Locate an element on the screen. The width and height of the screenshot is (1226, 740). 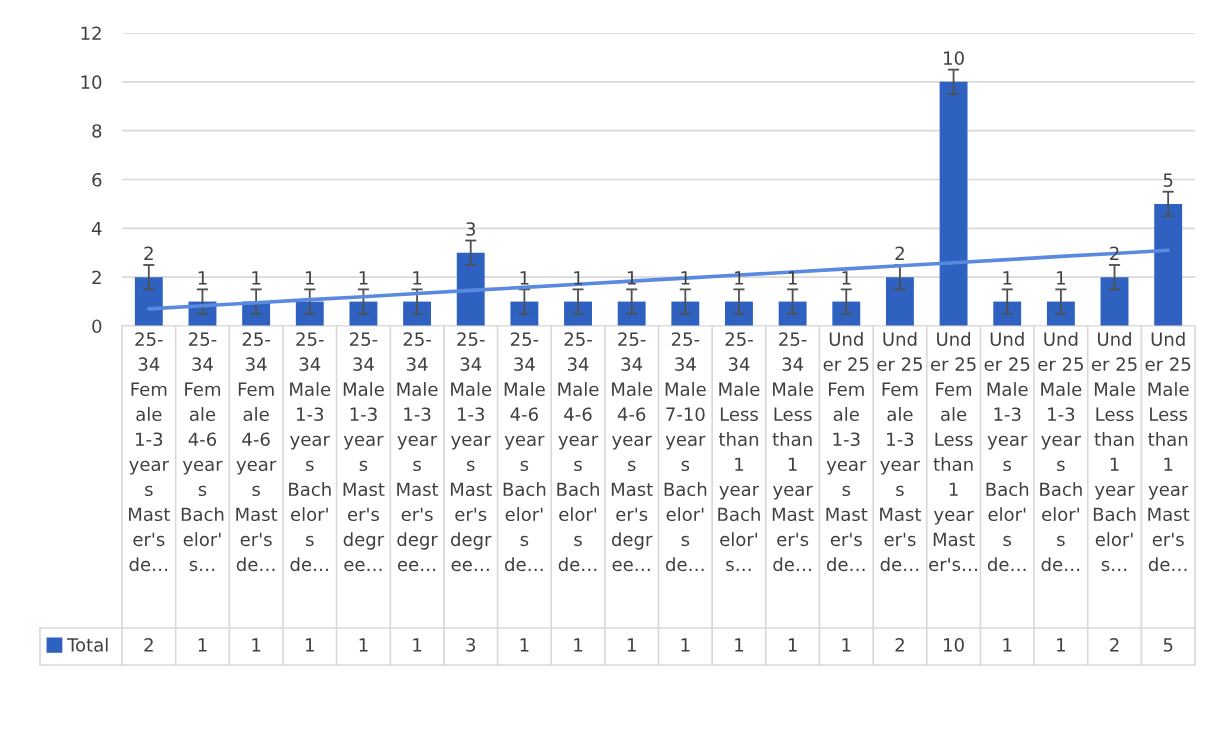
y-tick-label: 4 is located at coordinates (96, 229).